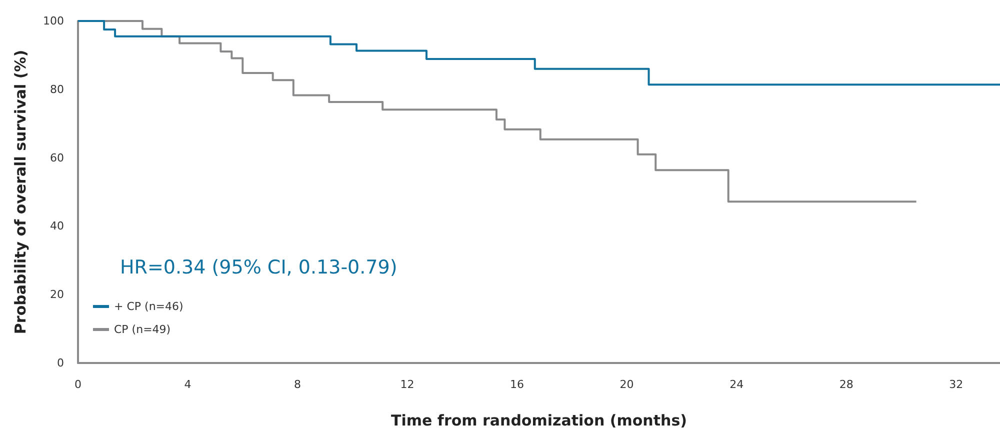 The height and width of the screenshot is (433, 1000). Describe the element at coordinates (142, 329) in the screenshot. I see `legend-label: CP (n=49)` at that location.